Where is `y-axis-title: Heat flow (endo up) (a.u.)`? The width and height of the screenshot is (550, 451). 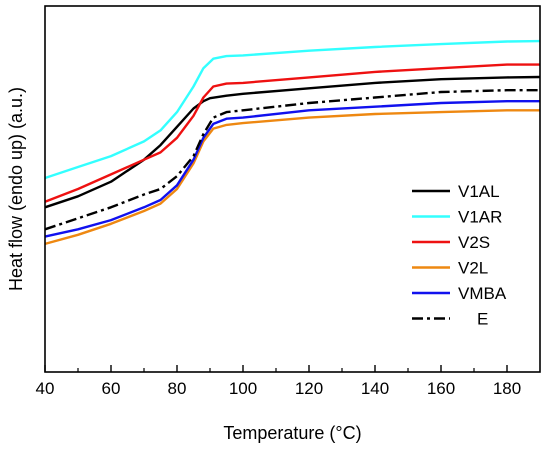 y-axis-title: Heat flow (endo up) (a.u.) is located at coordinates (16, 189).